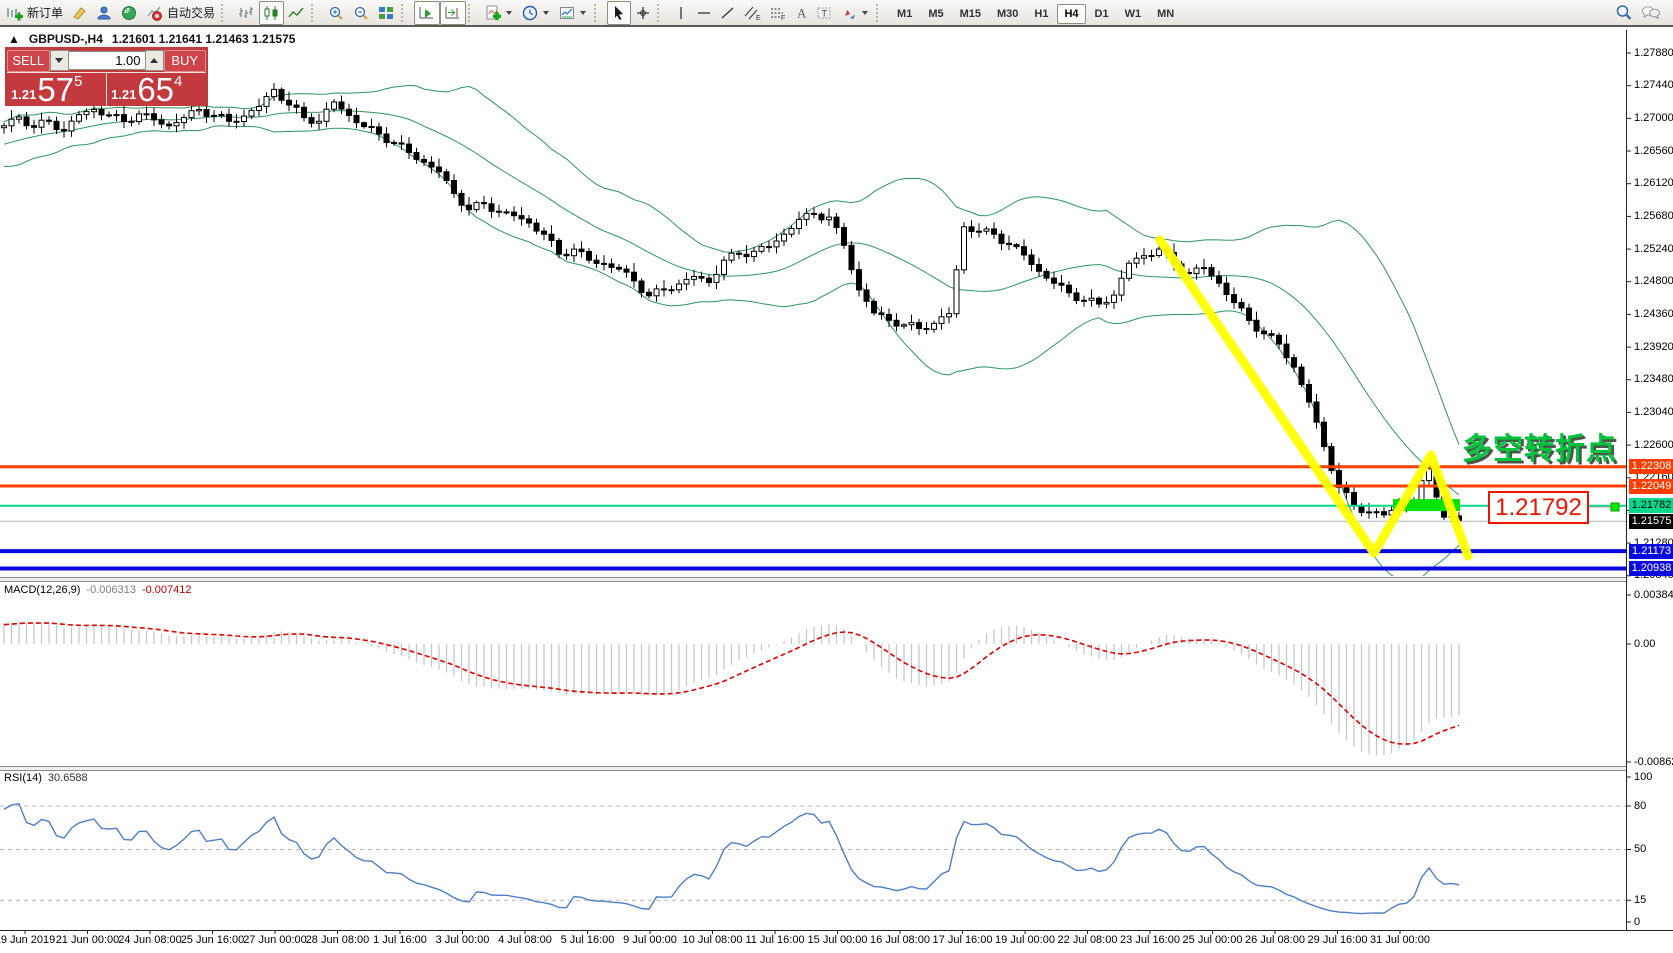 The height and width of the screenshot is (953, 1673). What do you see at coordinates (28, 60) in the screenshot?
I see `sell-button: SELL` at bounding box center [28, 60].